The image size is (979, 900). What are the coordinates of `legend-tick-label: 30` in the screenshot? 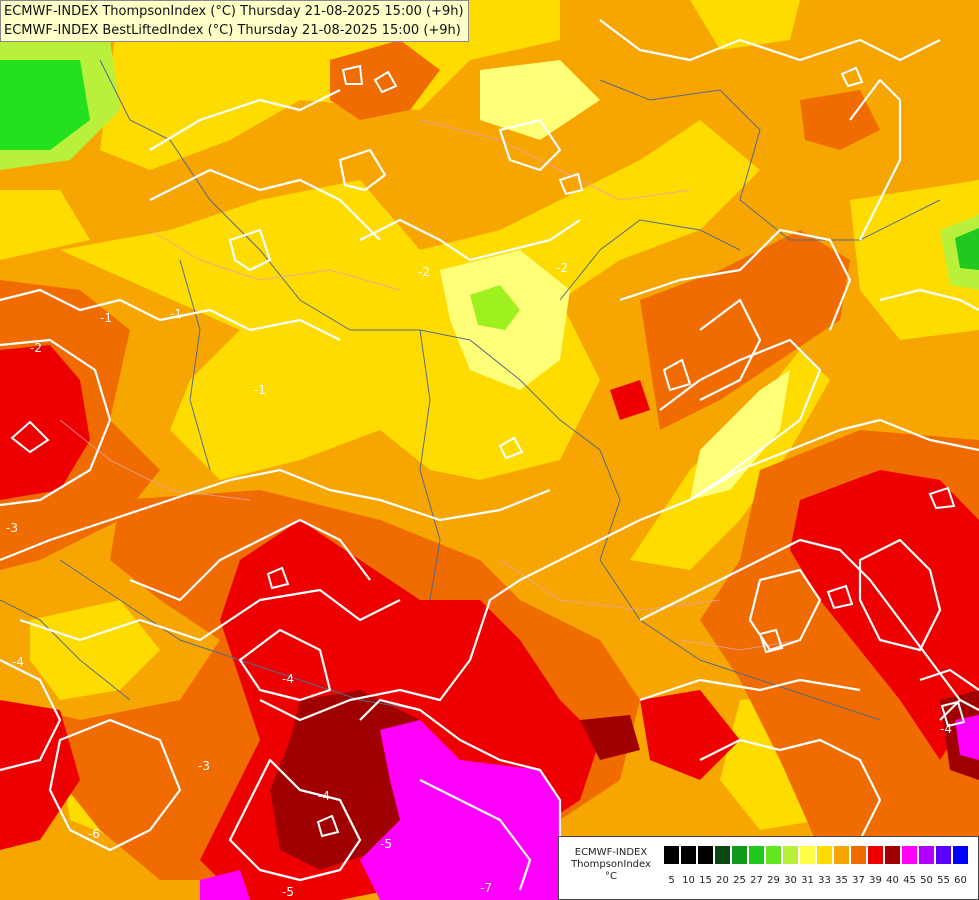 It's located at (790, 880).